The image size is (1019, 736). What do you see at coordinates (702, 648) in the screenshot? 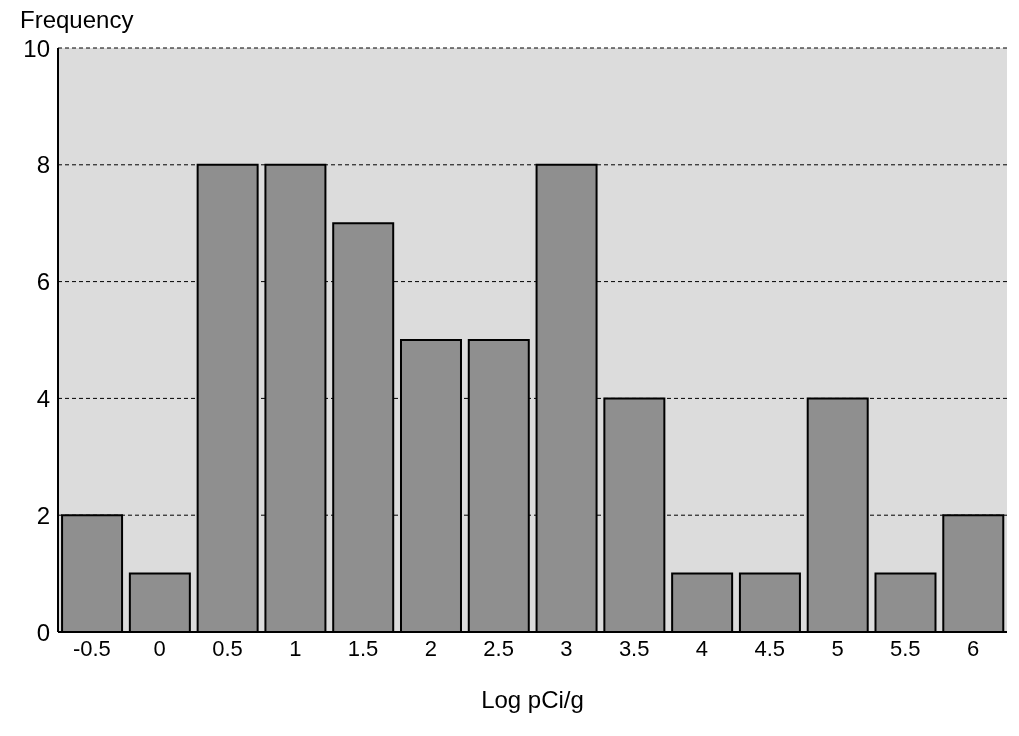
I see `x-tick-label: 4` at bounding box center [702, 648].